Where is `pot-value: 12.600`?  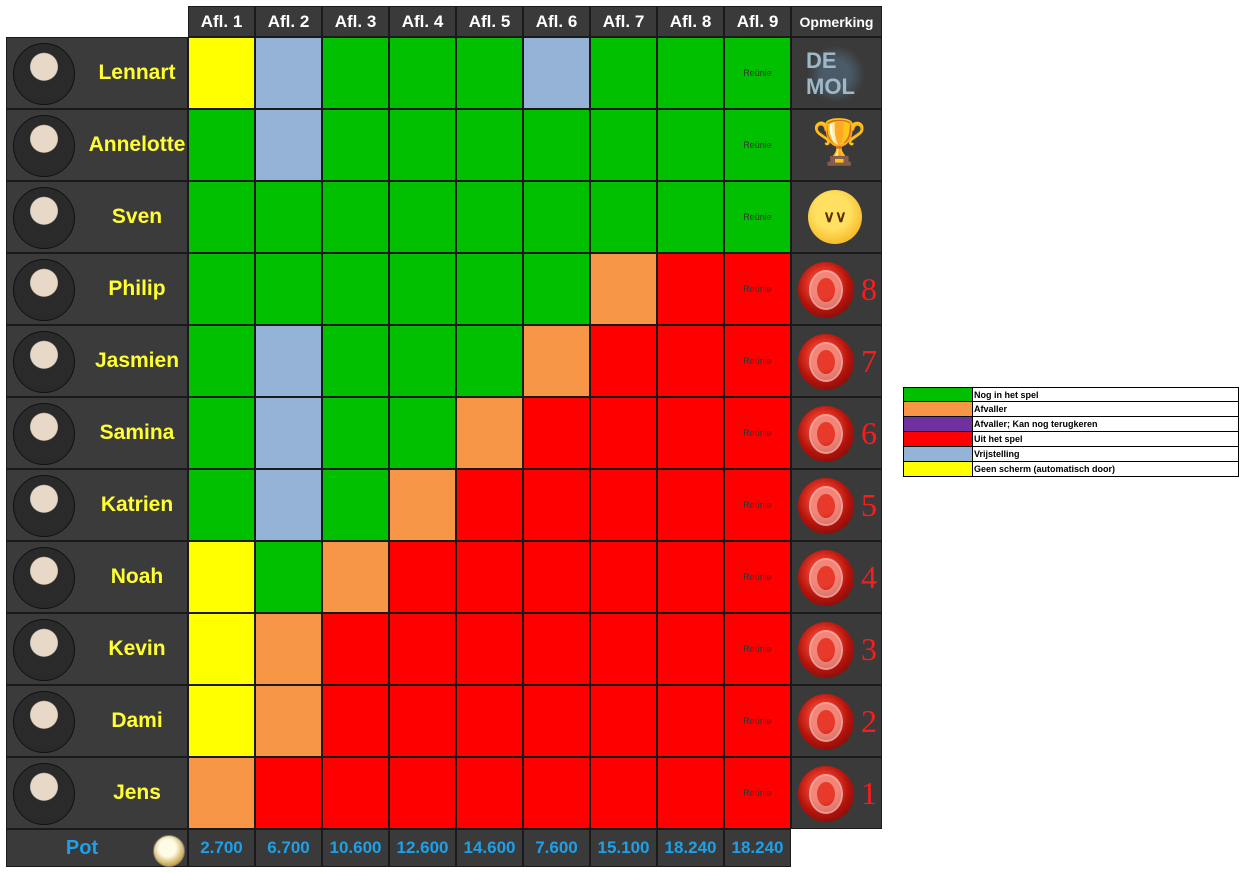 pot-value: 12.600 is located at coordinates (422, 848).